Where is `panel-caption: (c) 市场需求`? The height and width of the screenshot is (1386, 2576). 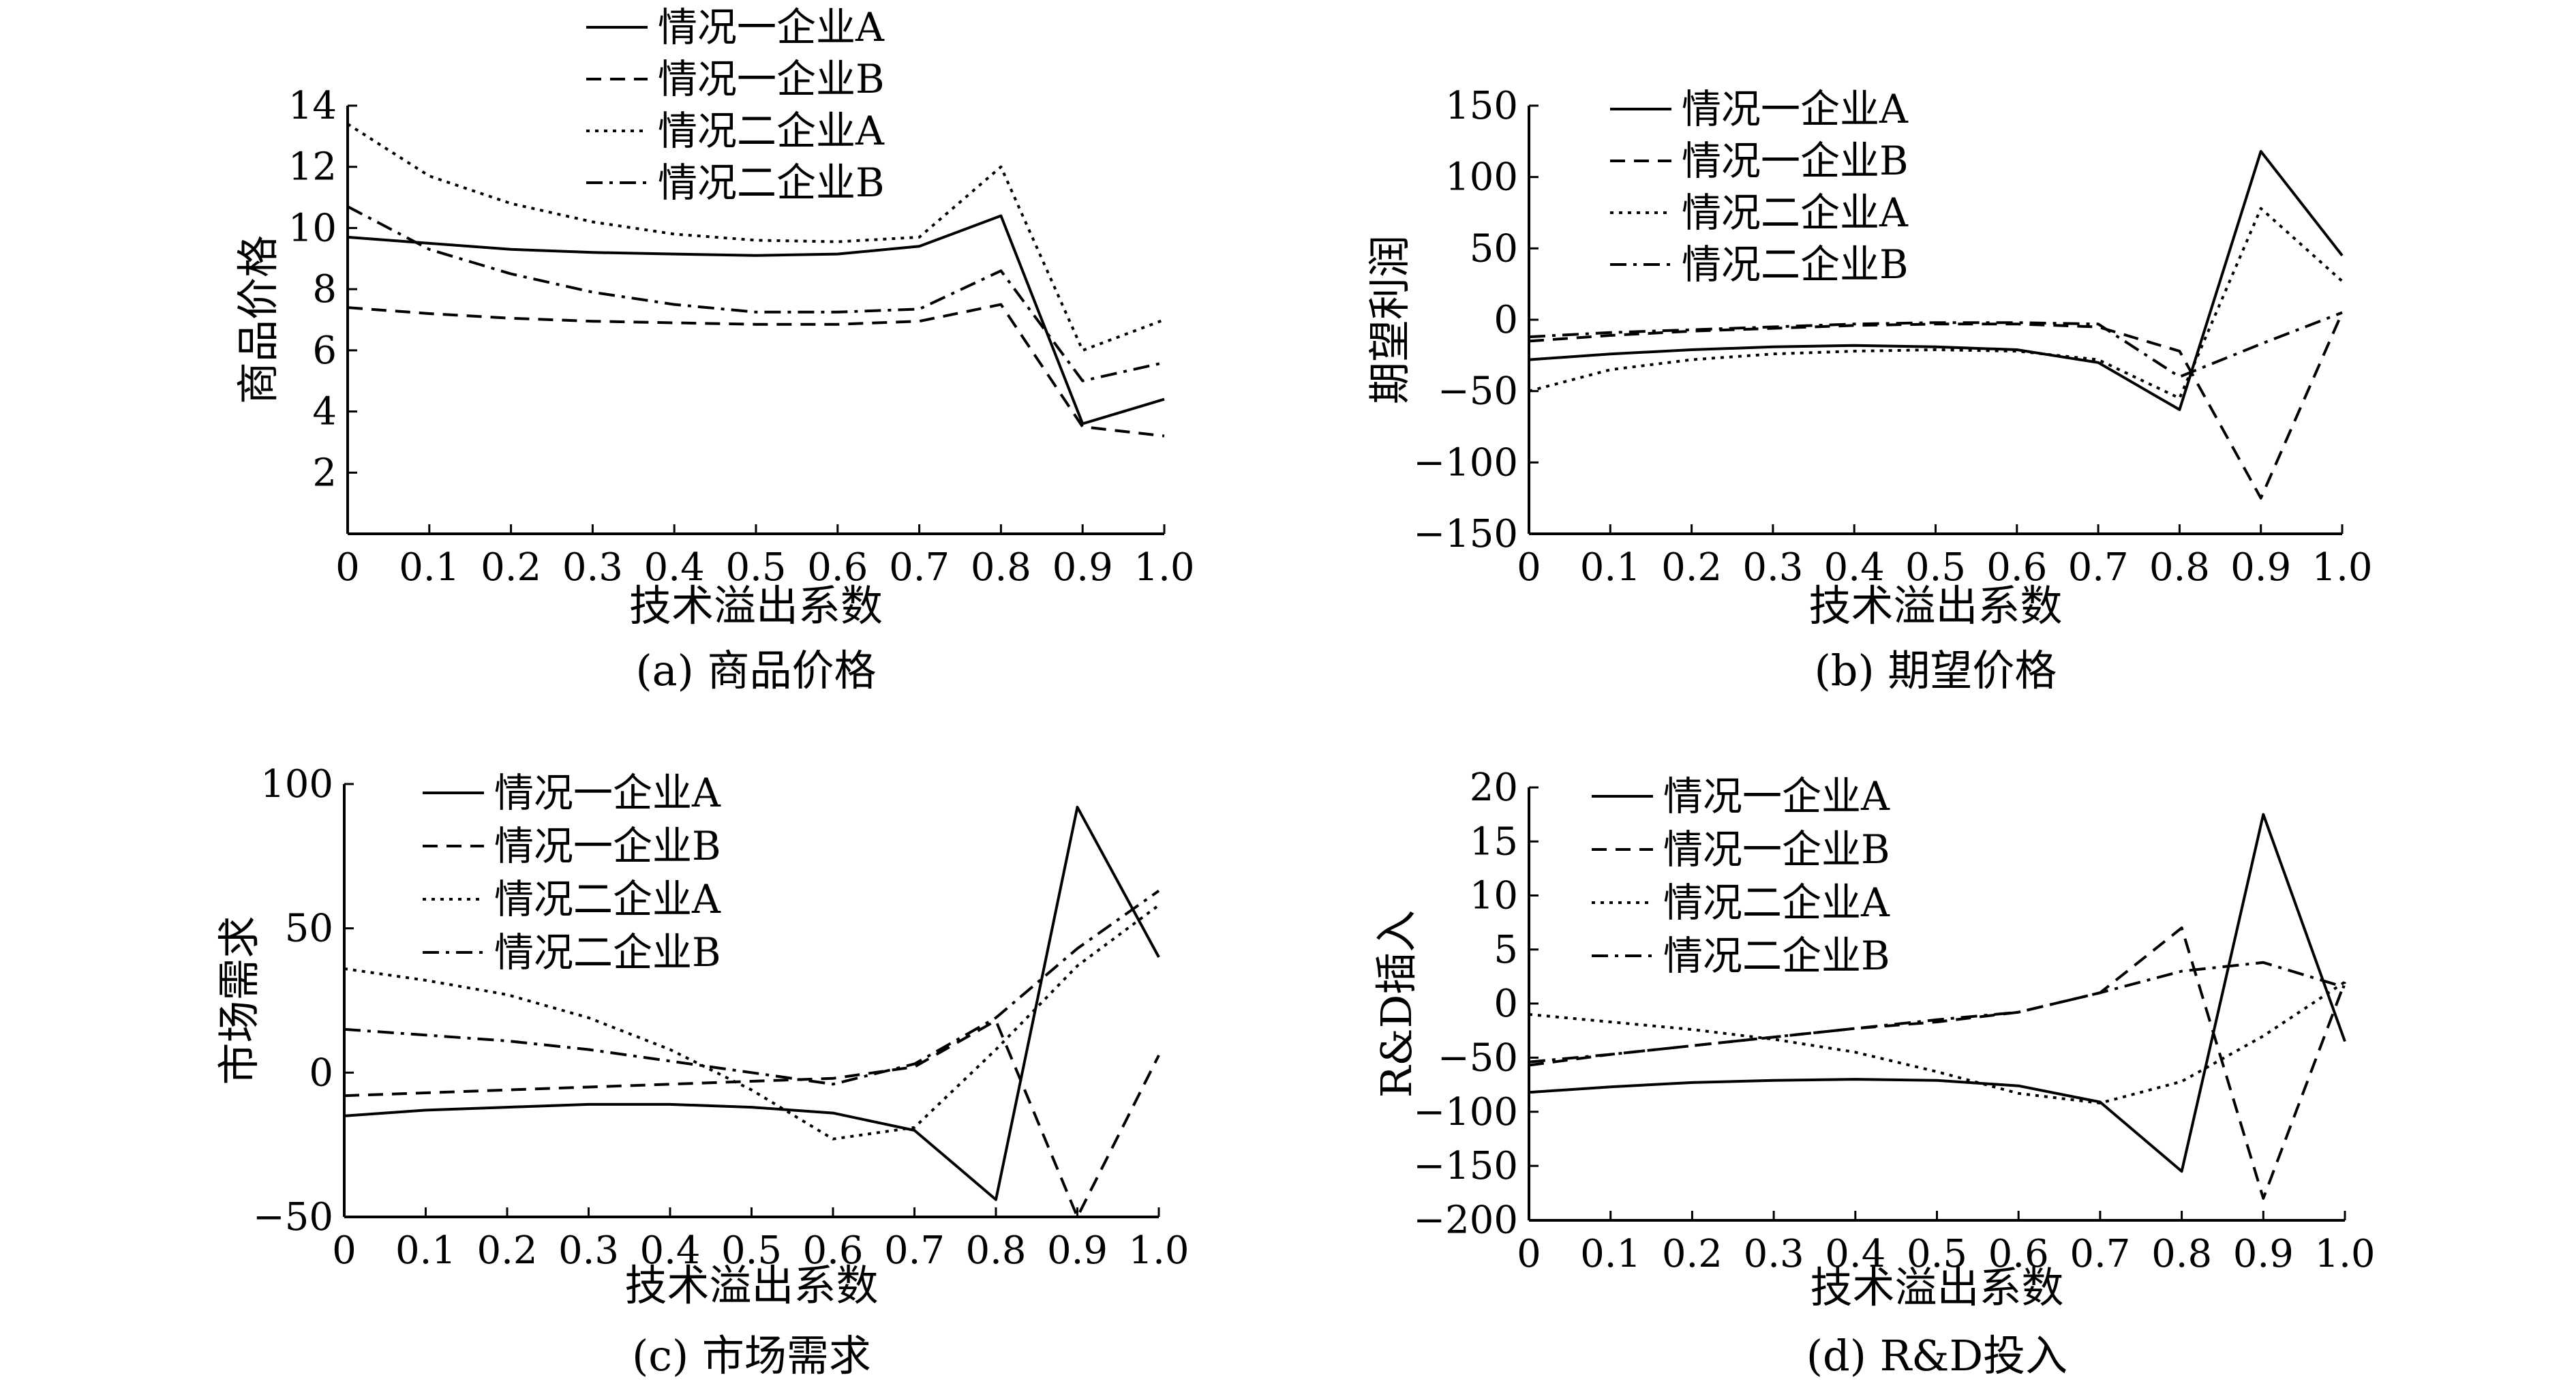
panel-caption: (c) 市场需求 is located at coordinates (752, 1356).